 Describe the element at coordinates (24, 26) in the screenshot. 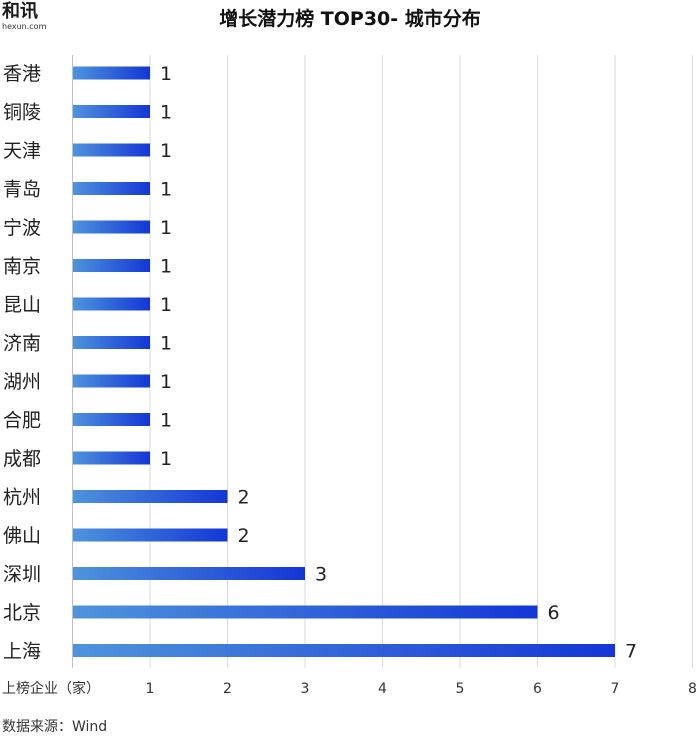

I see `logo-url: hexun.com` at that location.